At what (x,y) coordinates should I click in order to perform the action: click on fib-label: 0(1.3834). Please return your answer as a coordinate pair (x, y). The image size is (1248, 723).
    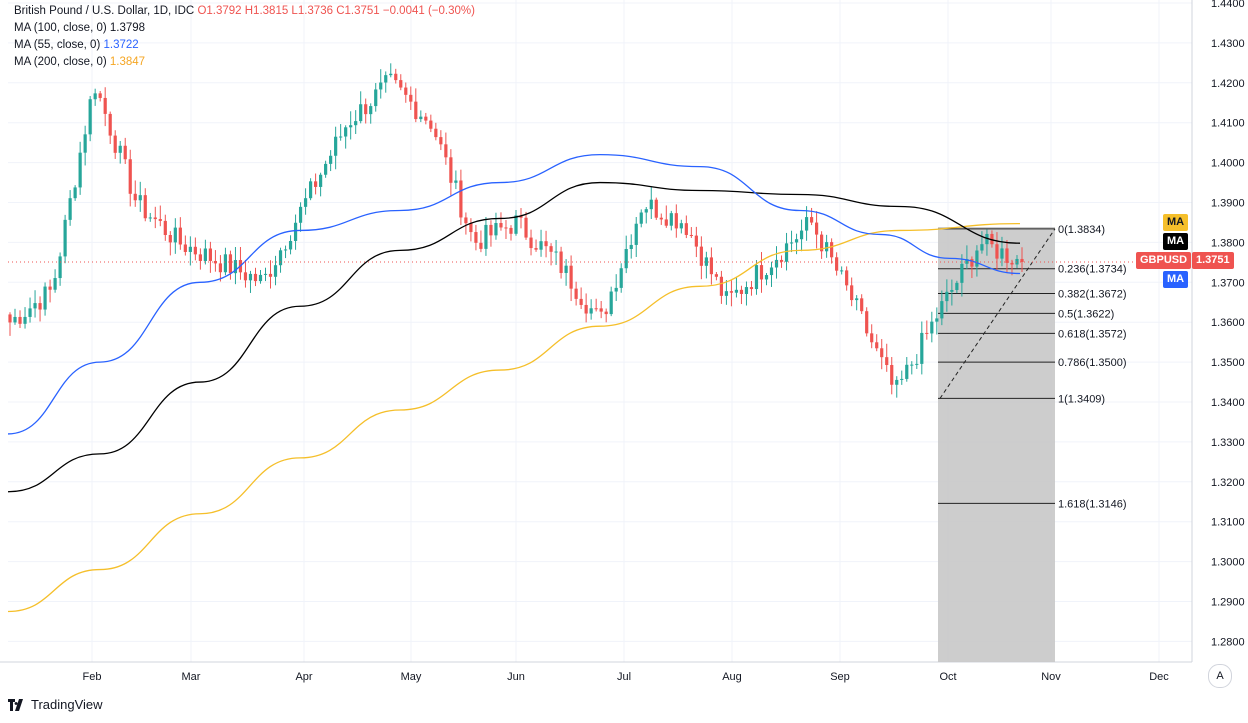
    Looking at the image, I should click on (1081, 230).